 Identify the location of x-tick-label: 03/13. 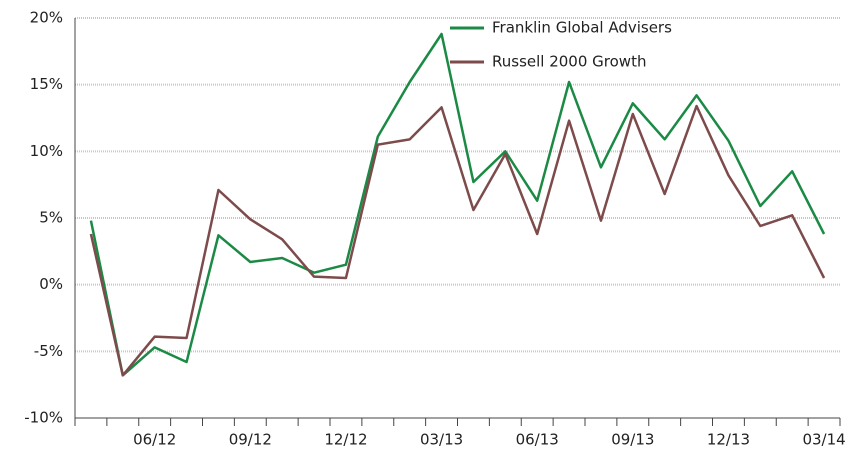
(441, 440).